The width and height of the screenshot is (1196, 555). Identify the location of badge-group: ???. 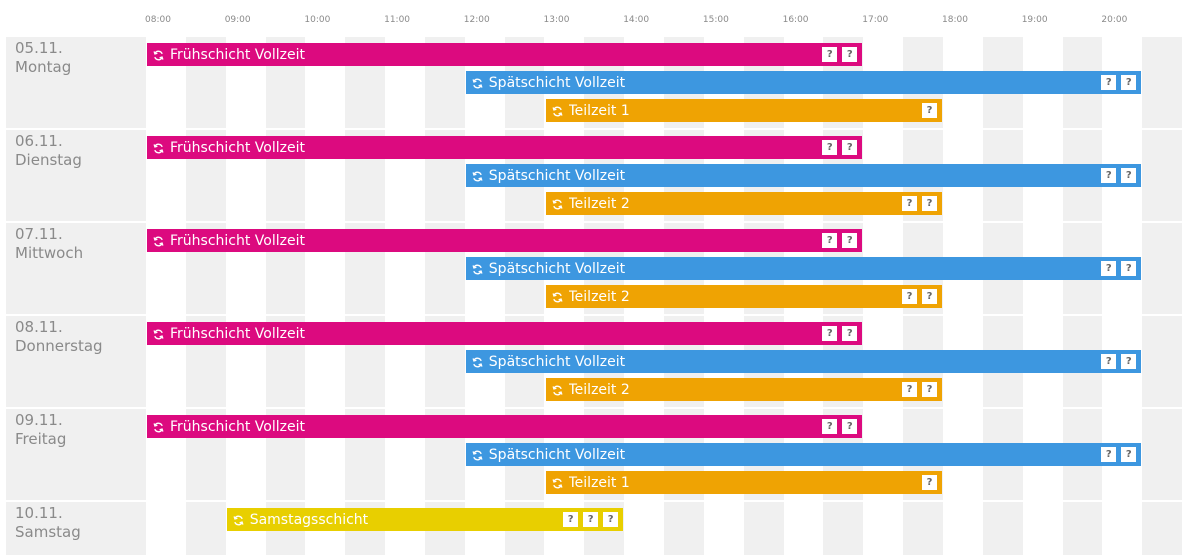
(592, 519).